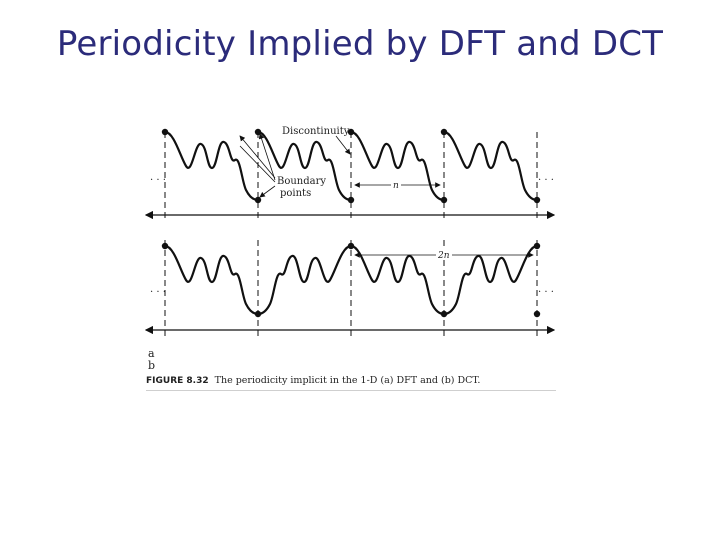 Image resolution: width=720 pixels, height=540 pixels. Describe the element at coordinates (546, 289) in the screenshot. I see `ellipsis-right-b: . . .` at that location.